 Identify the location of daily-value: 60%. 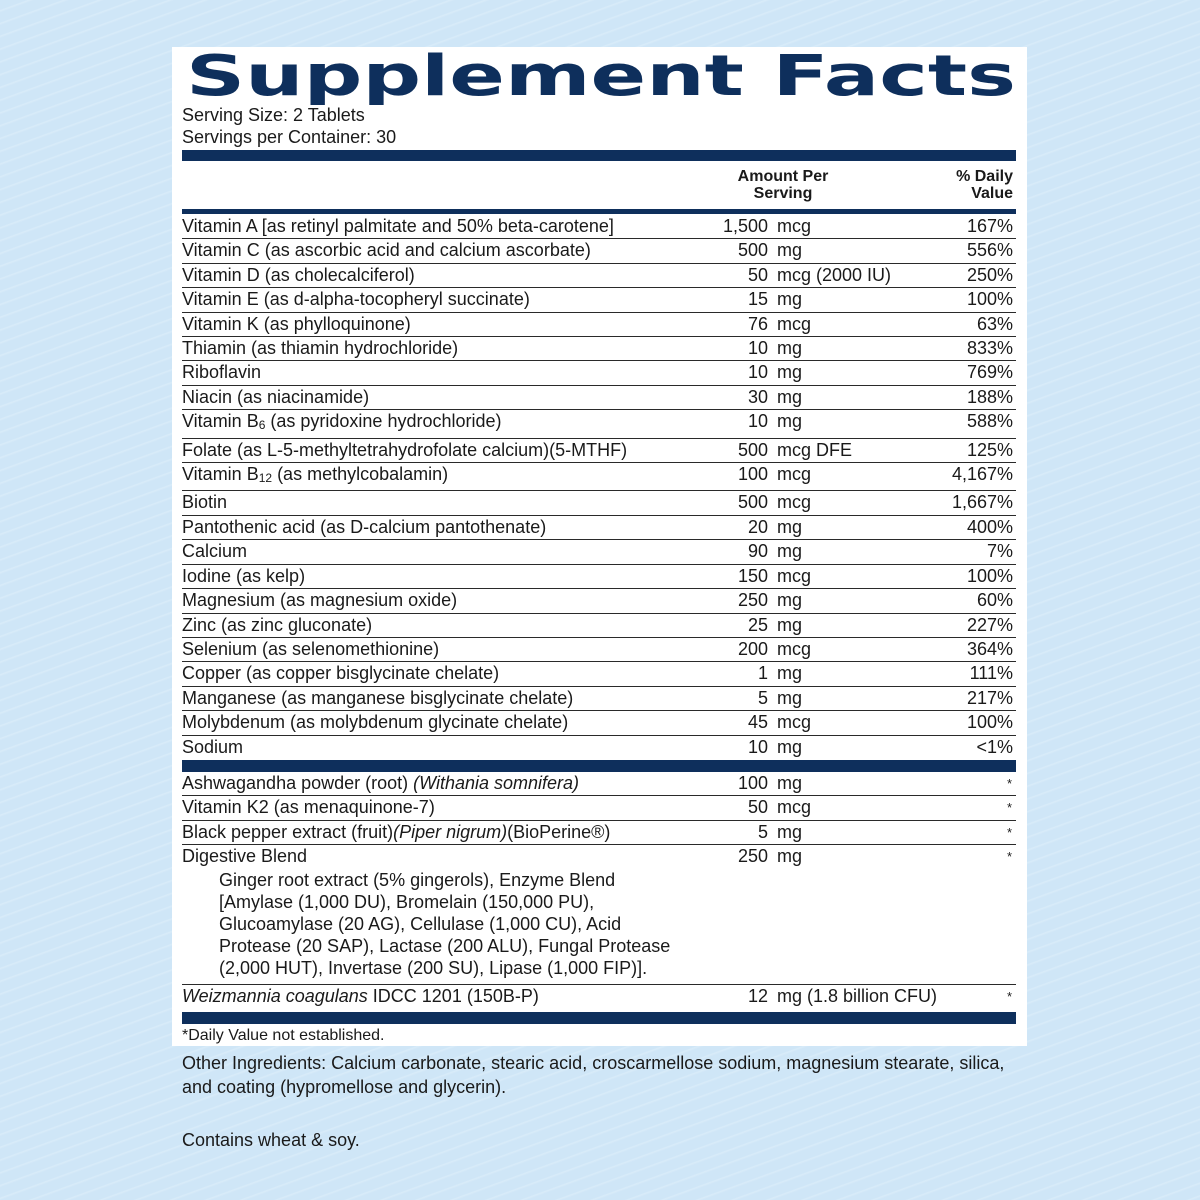
(994, 600).